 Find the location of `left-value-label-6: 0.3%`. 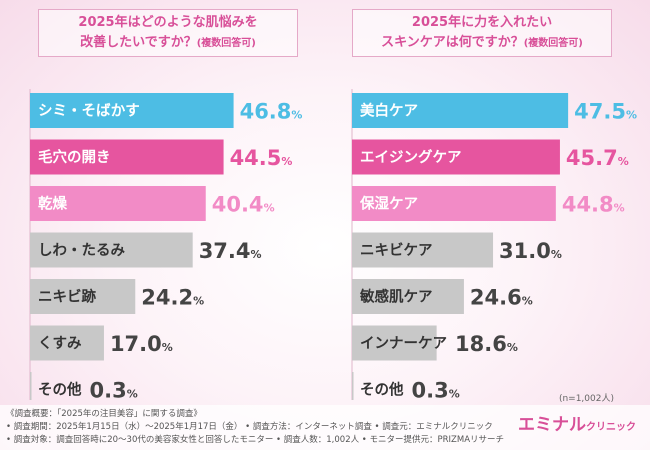

left-value-label-6: 0.3% is located at coordinates (114, 390).